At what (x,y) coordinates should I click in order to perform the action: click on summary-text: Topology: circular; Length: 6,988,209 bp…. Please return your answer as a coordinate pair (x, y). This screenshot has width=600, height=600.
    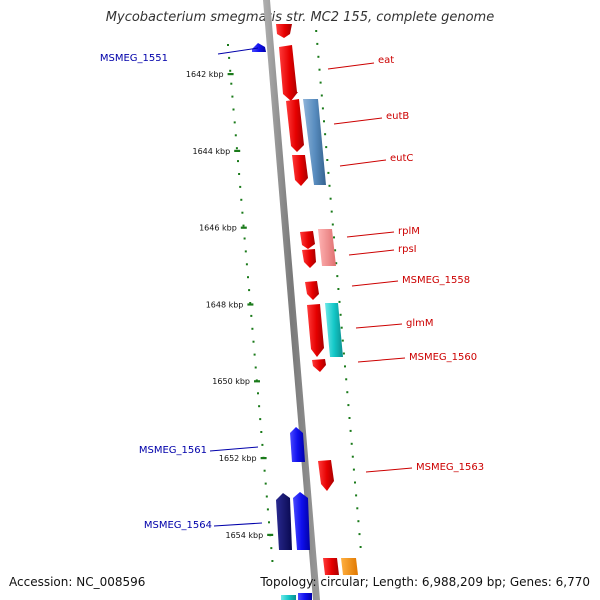
    Looking at the image, I should click on (425, 582).